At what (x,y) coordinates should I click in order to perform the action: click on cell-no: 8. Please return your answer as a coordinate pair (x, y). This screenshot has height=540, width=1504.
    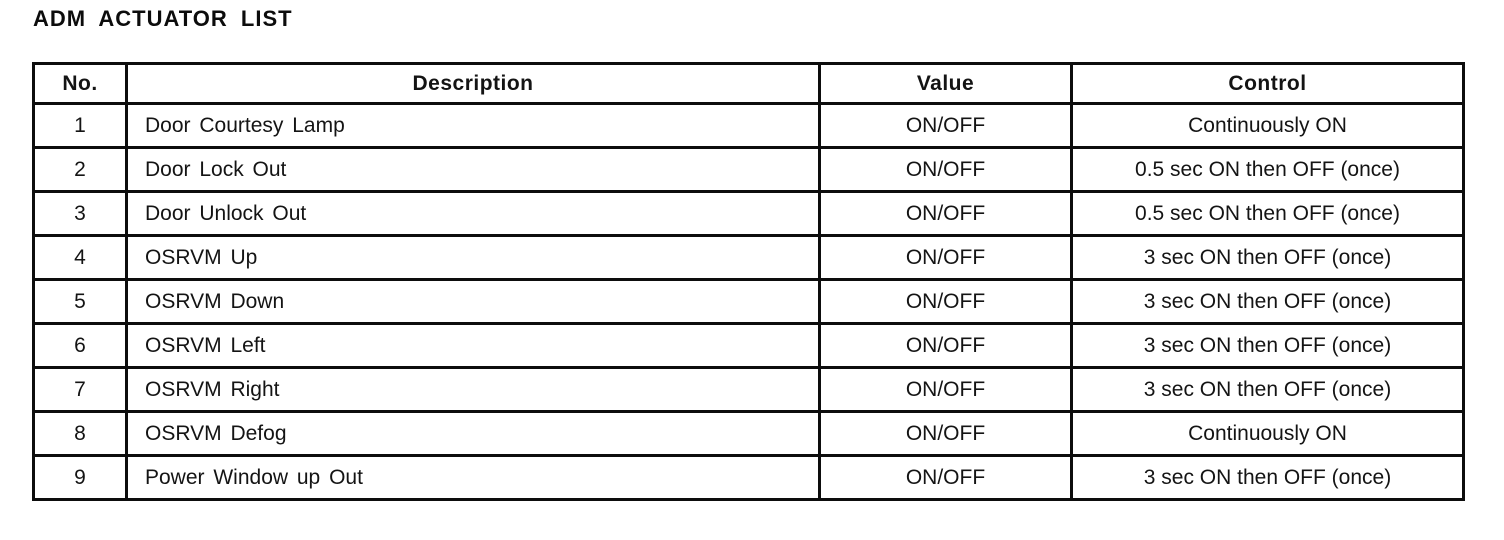
    Looking at the image, I should click on (80, 433).